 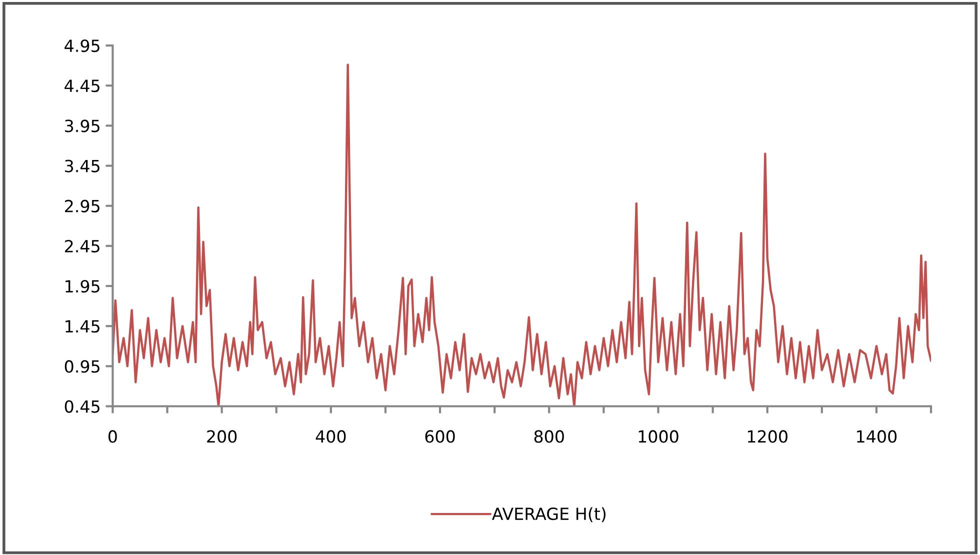 What do you see at coordinates (82, 246) in the screenshot?
I see `y-tick-label: 2.45` at bounding box center [82, 246].